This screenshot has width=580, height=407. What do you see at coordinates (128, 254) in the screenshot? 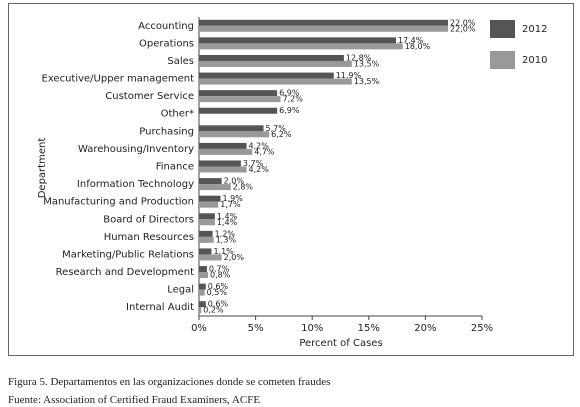
I see `y-tick-label: Marketing/Public Relations` at bounding box center [128, 254].